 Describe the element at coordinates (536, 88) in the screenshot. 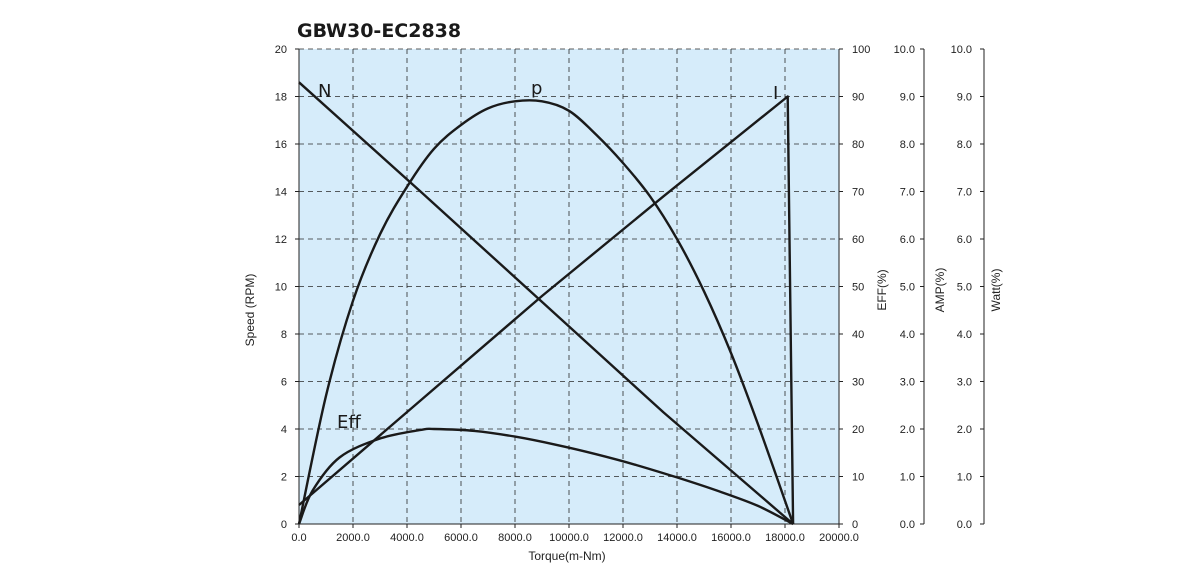

I see `series-label-p: p` at that location.